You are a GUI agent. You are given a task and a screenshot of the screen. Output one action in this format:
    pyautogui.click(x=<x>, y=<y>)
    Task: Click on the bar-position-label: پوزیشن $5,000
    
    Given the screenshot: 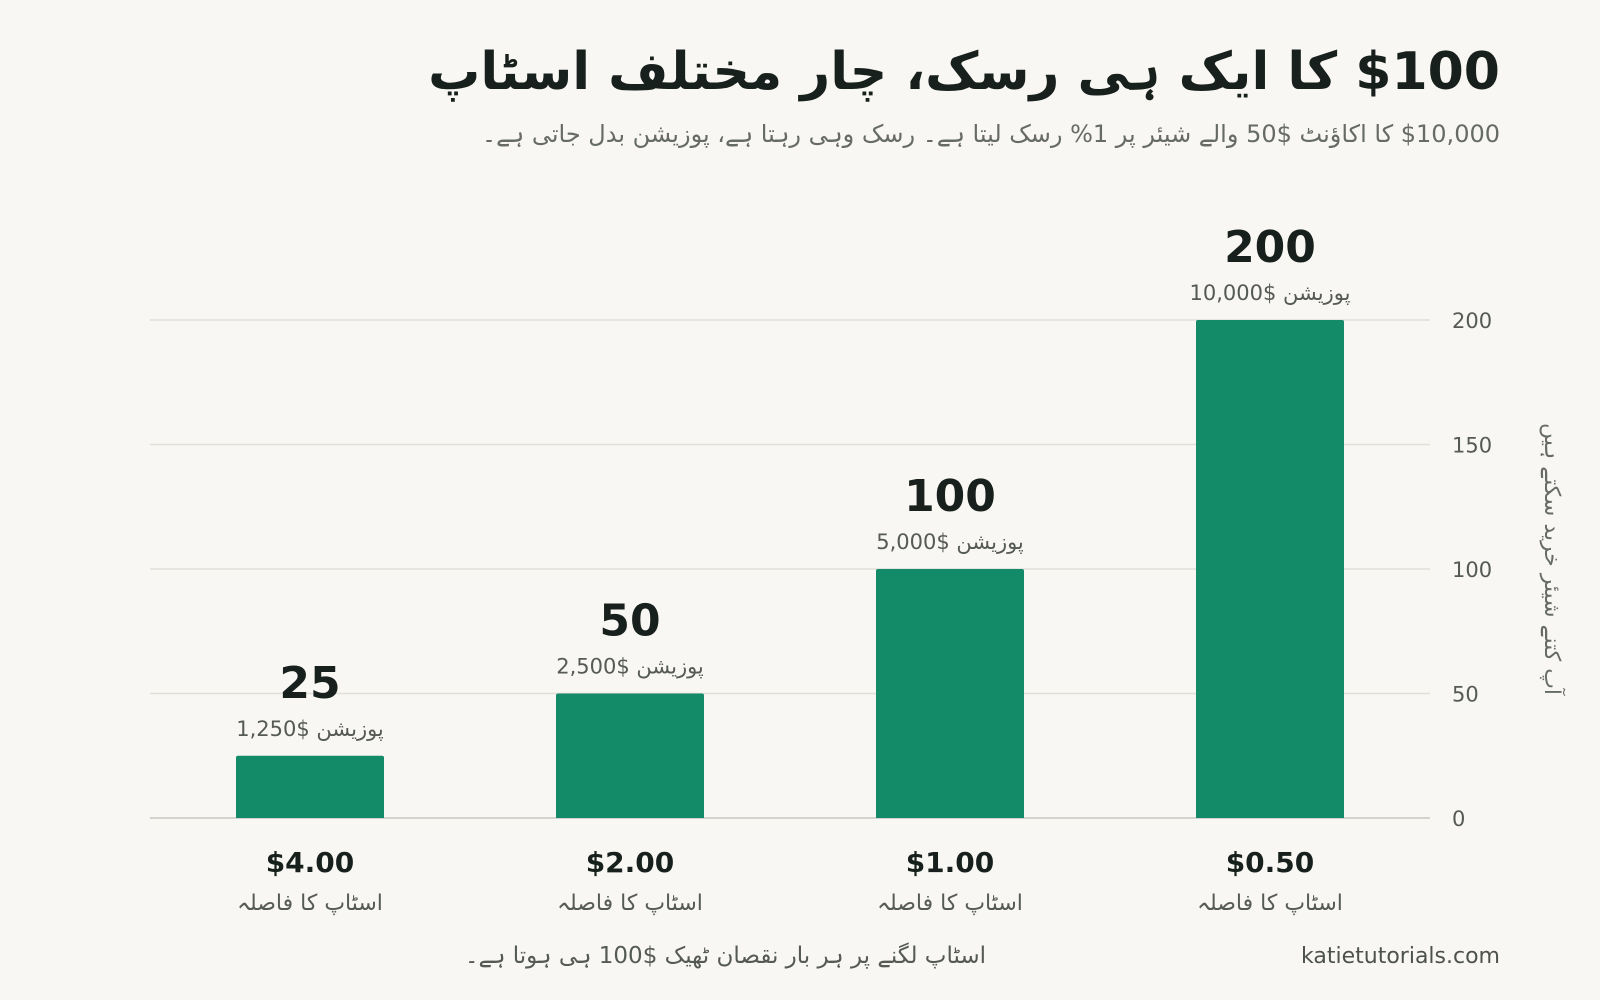 What is the action you would take?
    pyautogui.click(x=950, y=542)
    